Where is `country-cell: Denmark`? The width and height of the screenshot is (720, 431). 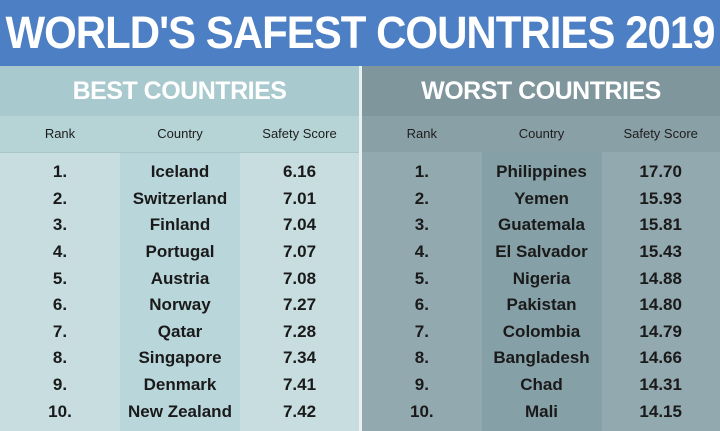 country-cell: Denmark is located at coordinates (180, 385).